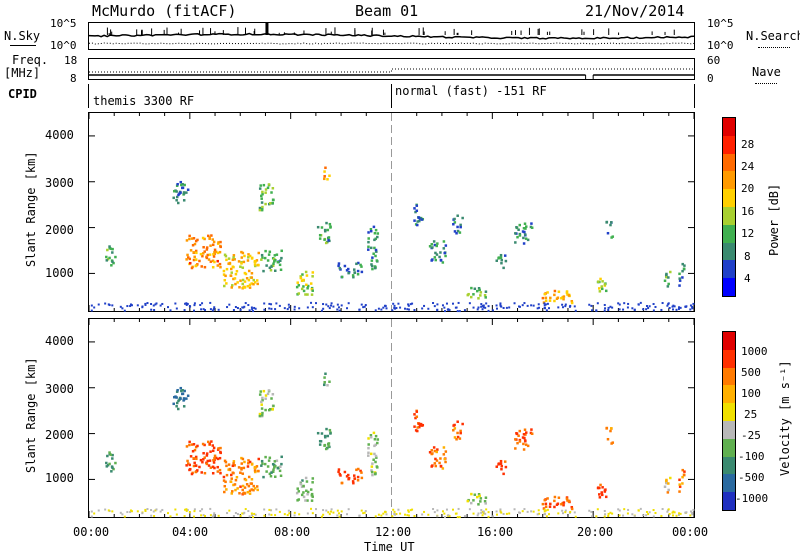 The image size is (800, 554). What do you see at coordinates (23, 45) in the screenshot?
I see `nsky-legend-line` at bounding box center [23, 45].